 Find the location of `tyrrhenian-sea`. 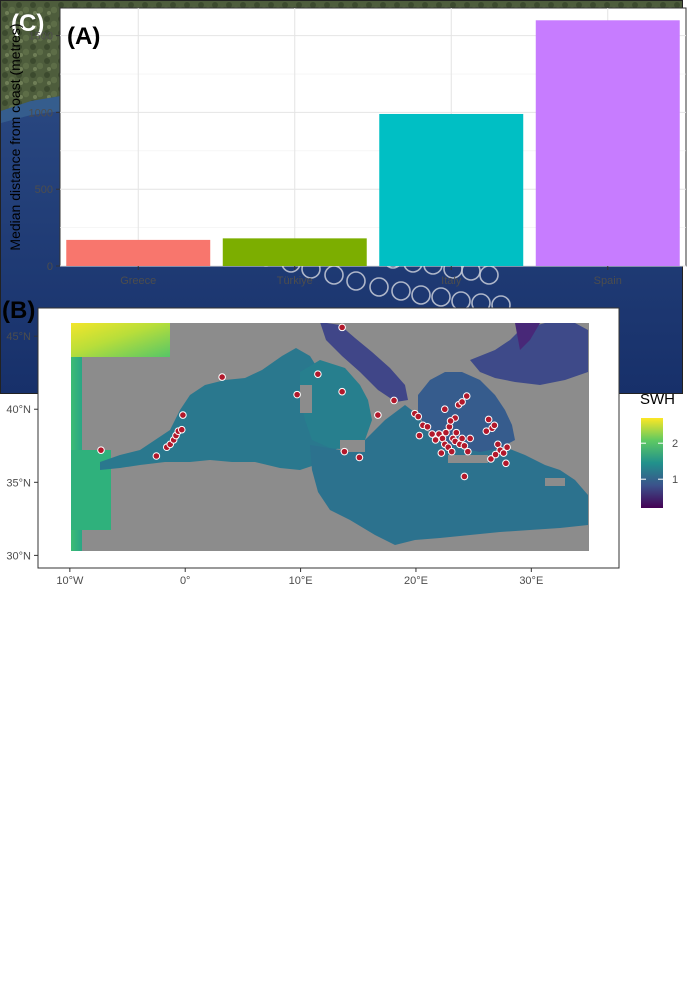

tyrrhenian-sea is located at coordinates (336, 405).